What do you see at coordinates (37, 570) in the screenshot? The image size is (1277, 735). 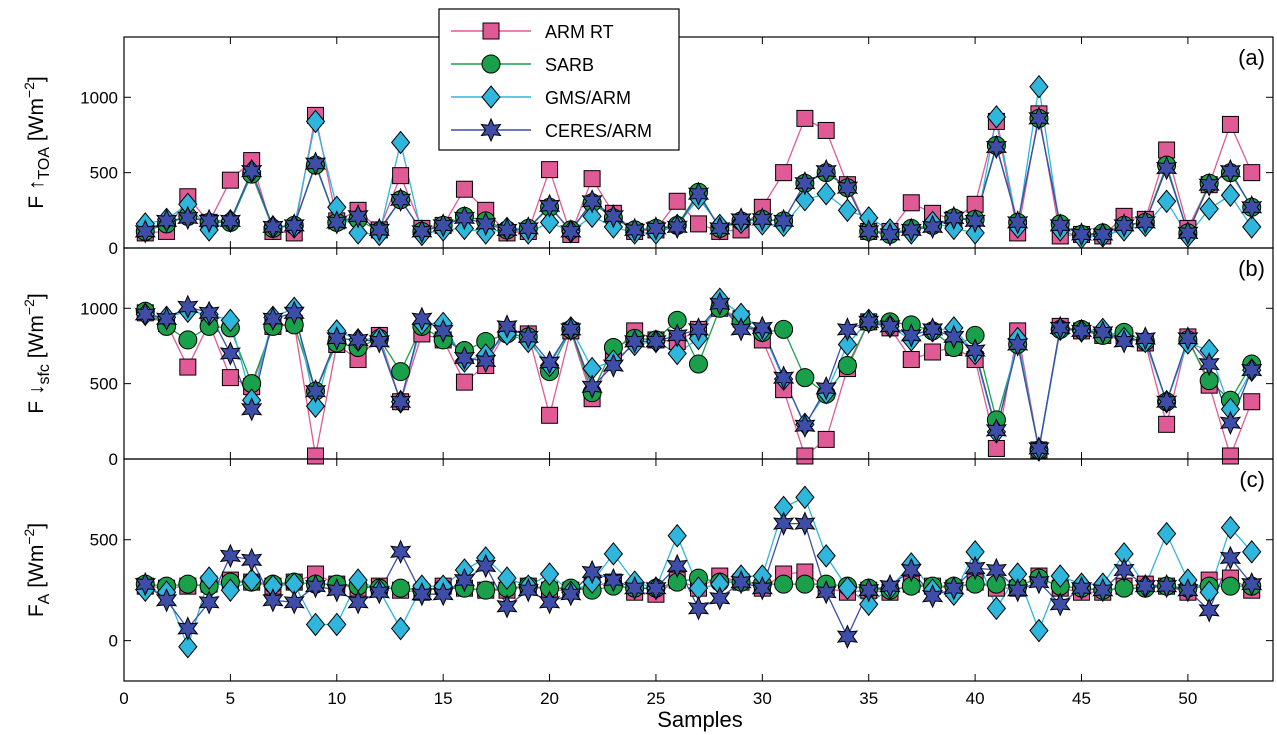 I see `y-axis-label: FA [Wm−2]` at bounding box center [37, 570].